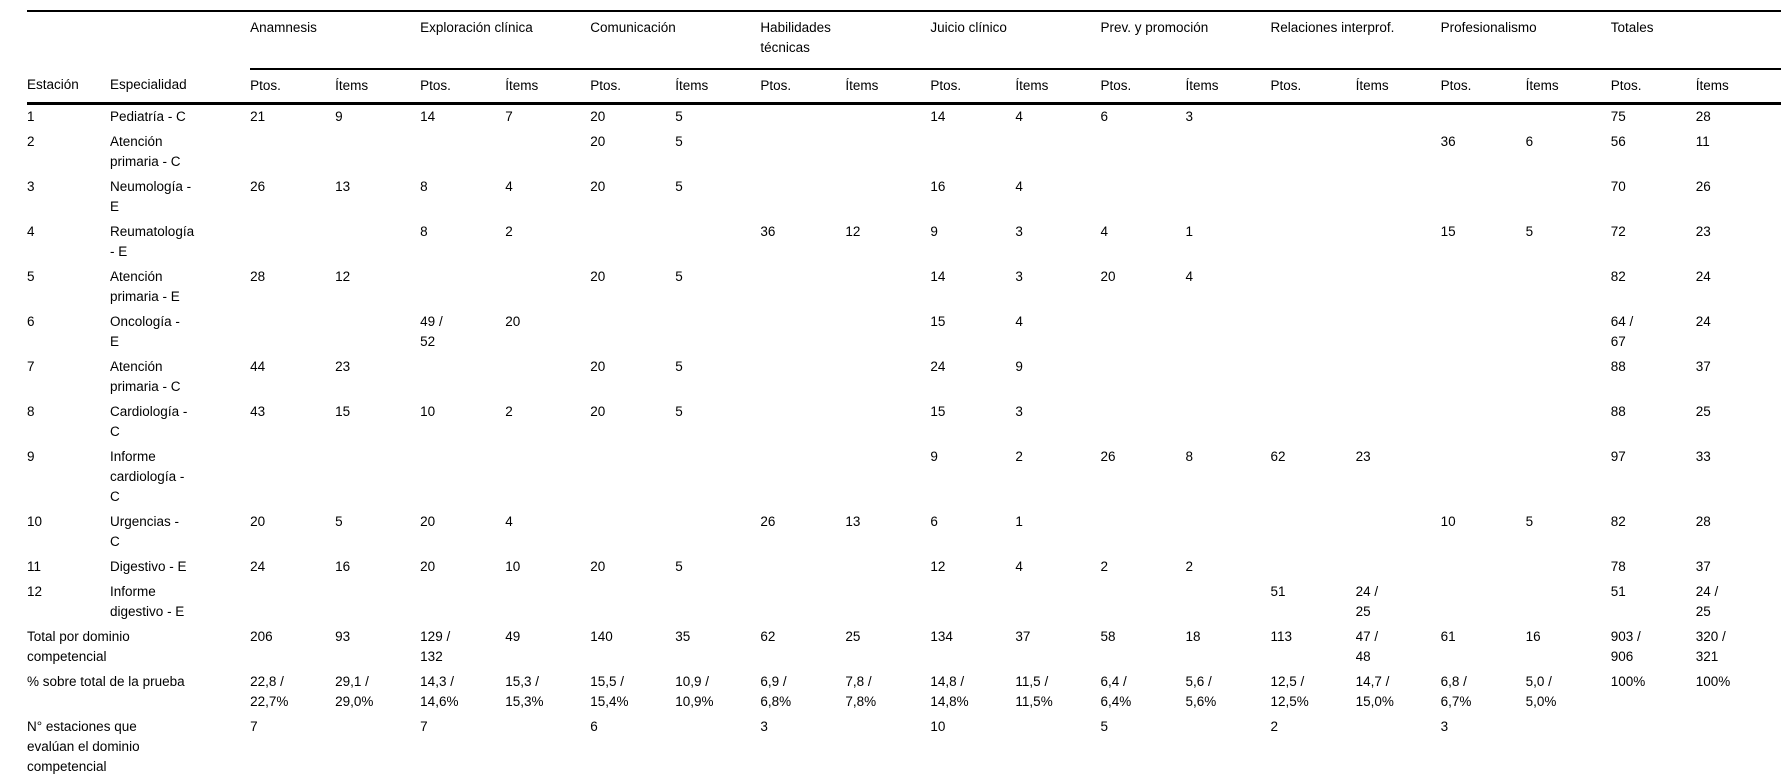 This screenshot has height=784, width=1781. Describe the element at coordinates (1618, 521) in the screenshot. I see `value-cell: 82` at that location.